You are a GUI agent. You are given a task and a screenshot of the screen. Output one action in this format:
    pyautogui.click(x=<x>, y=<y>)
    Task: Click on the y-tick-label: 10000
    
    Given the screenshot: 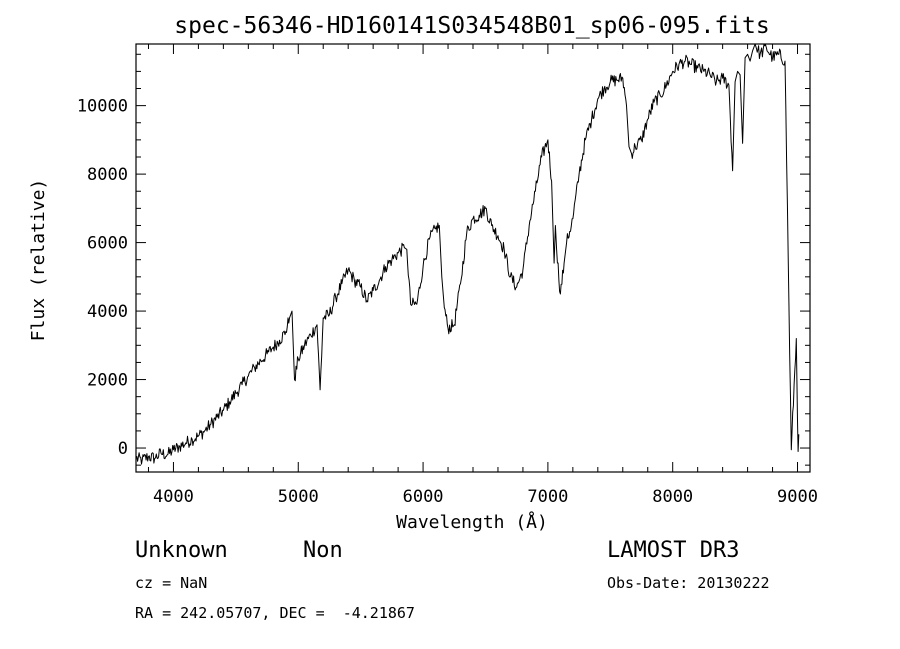 What is the action you would take?
    pyautogui.click(x=102, y=107)
    